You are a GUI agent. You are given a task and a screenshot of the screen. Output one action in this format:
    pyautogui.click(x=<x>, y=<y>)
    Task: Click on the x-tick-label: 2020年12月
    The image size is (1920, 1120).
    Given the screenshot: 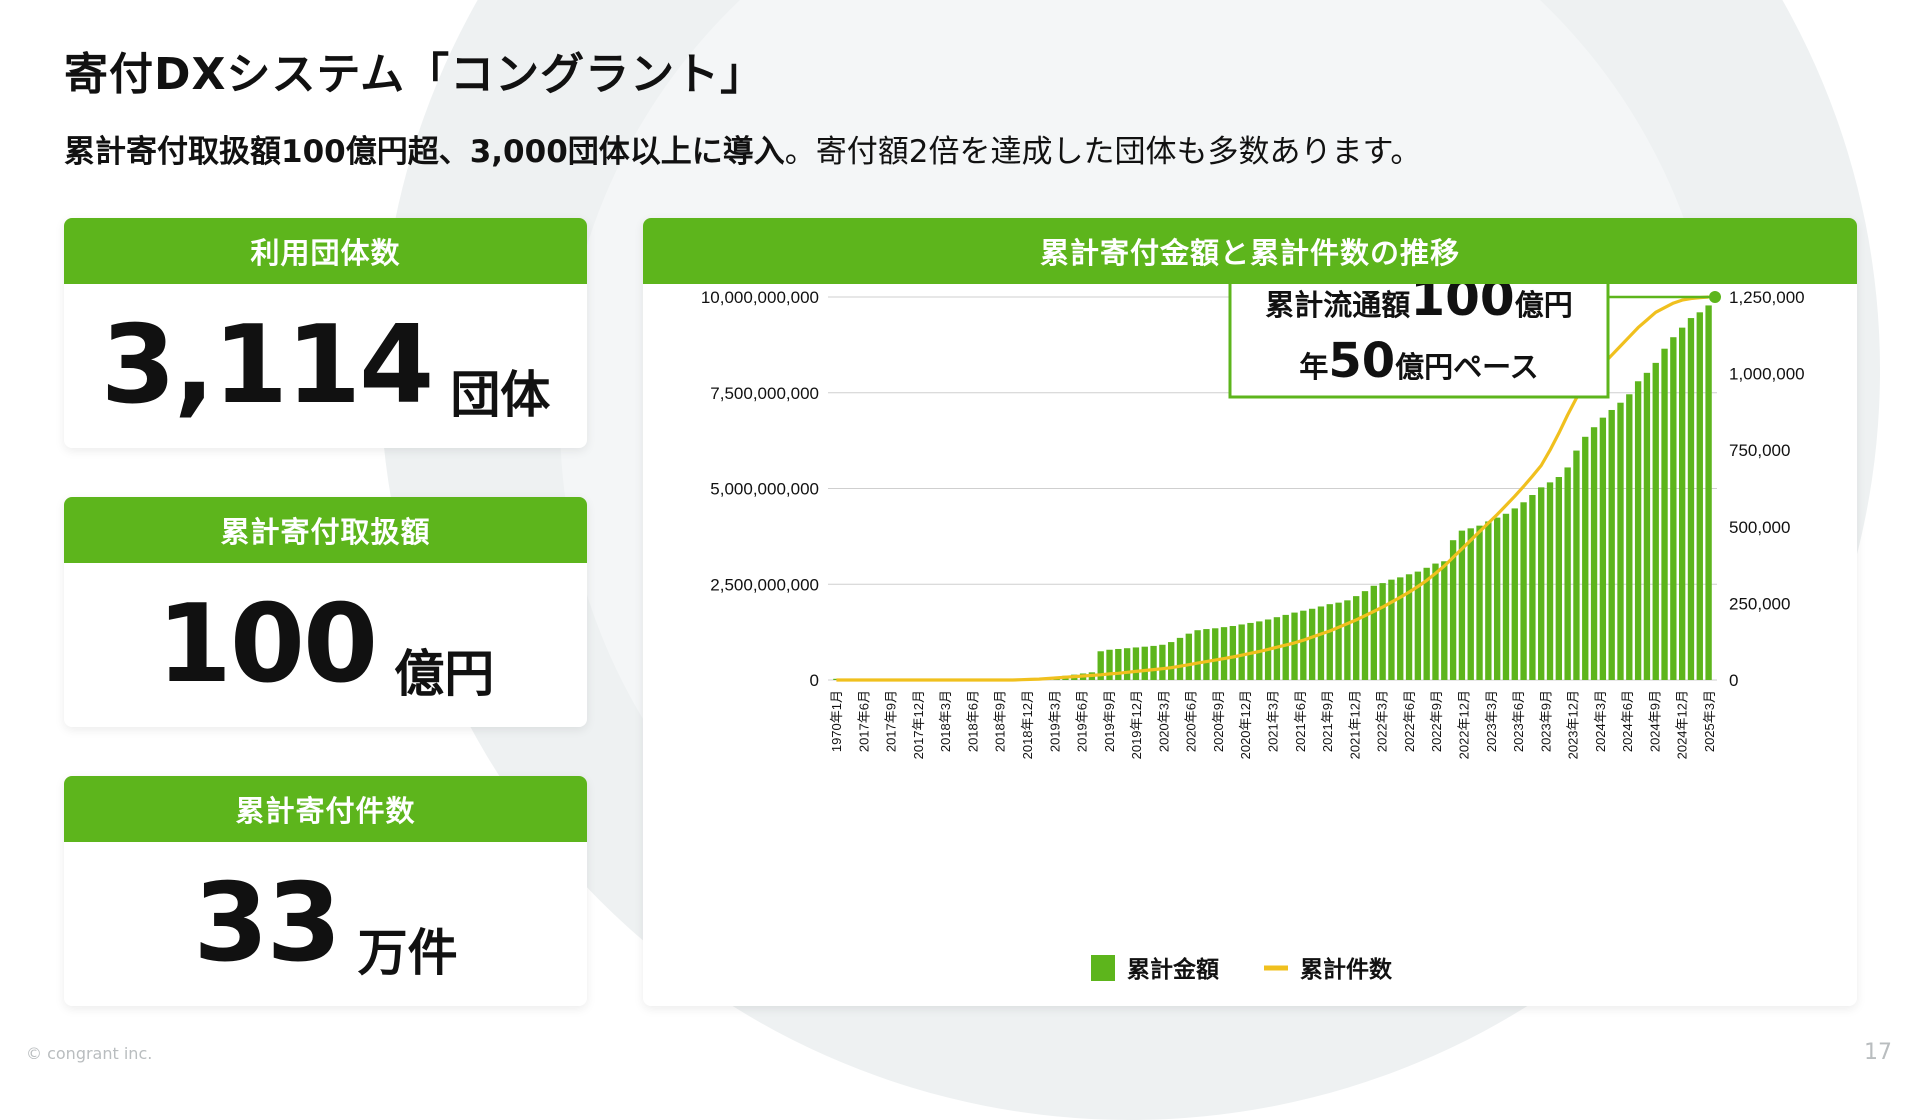 What is the action you would take?
    pyautogui.click(x=1245, y=724)
    